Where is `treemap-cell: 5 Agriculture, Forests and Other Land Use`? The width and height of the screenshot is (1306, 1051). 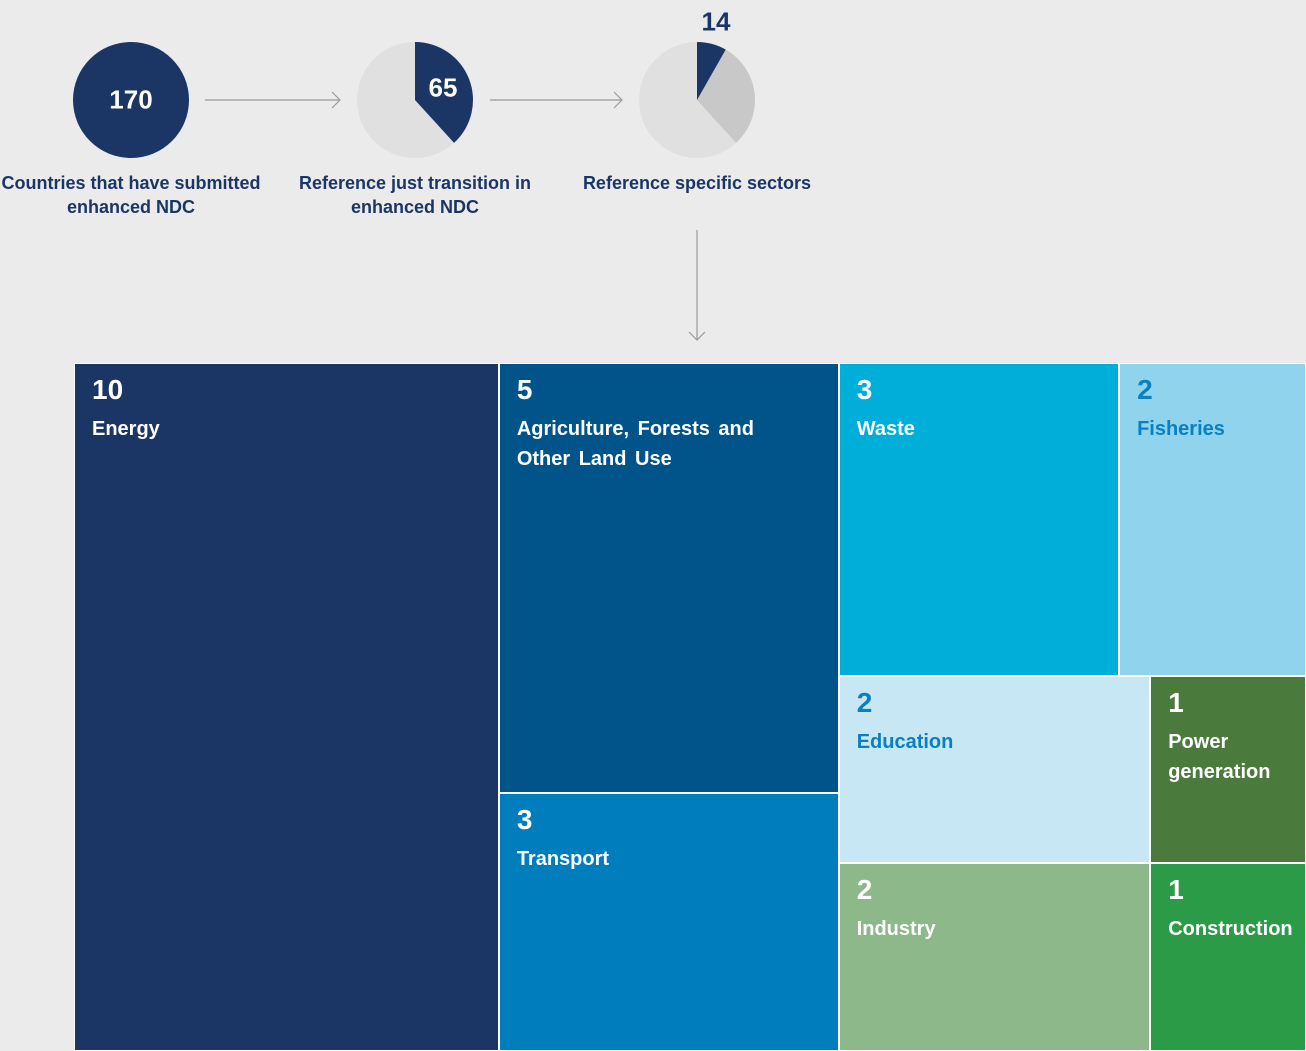 treemap-cell: 5 Agriculture, Forests and Other Land Use is located at coordinates (668, 578).